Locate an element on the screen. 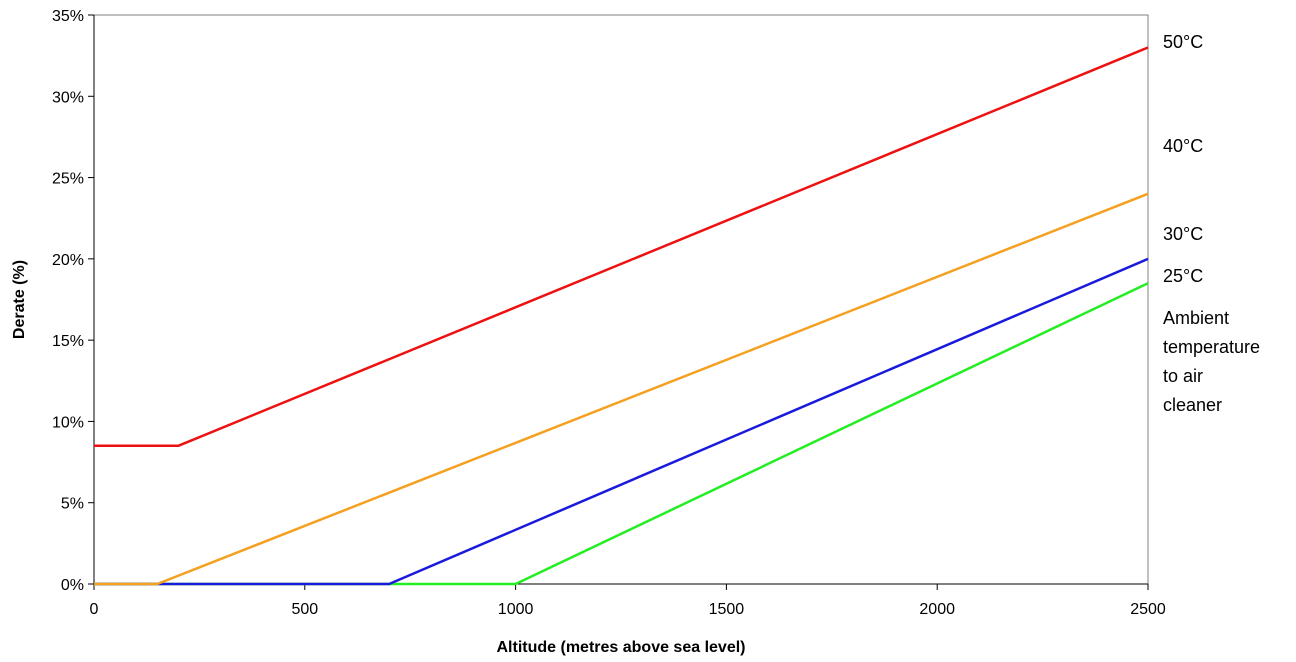  x-tick-label: 500 is located at coordinates (304, 609).